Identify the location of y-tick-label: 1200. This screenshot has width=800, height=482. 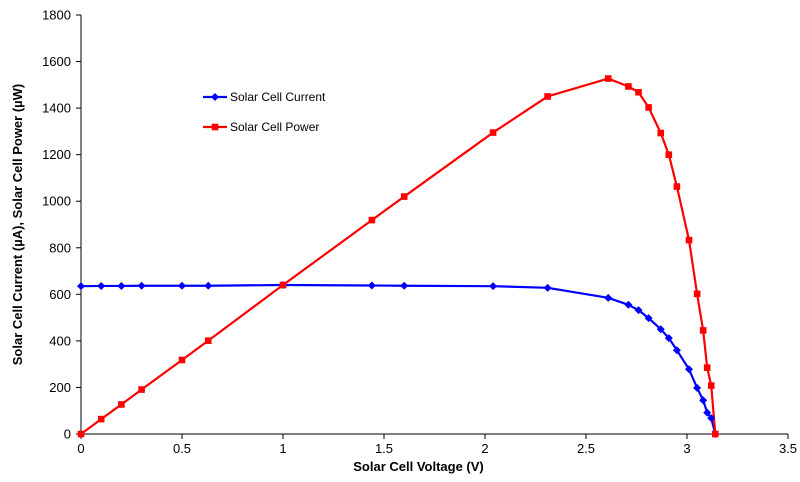
(56, 154).